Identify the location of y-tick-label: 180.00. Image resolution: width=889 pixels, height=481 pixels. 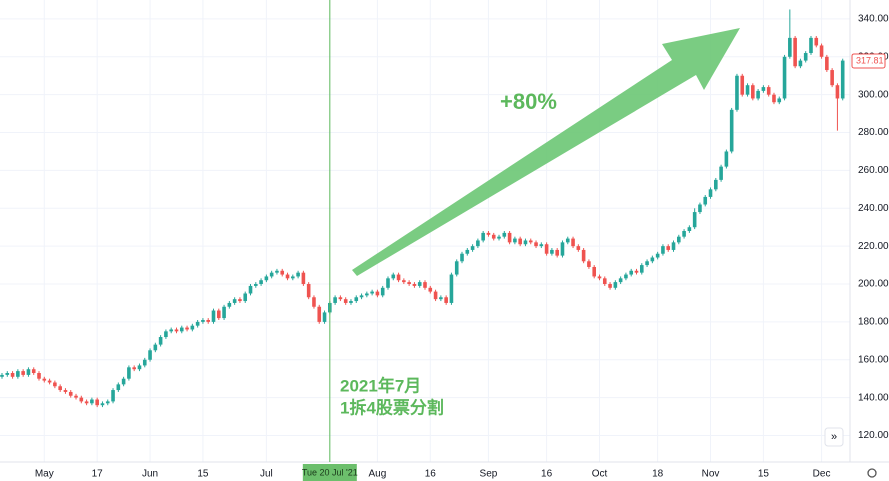
(873, 322).